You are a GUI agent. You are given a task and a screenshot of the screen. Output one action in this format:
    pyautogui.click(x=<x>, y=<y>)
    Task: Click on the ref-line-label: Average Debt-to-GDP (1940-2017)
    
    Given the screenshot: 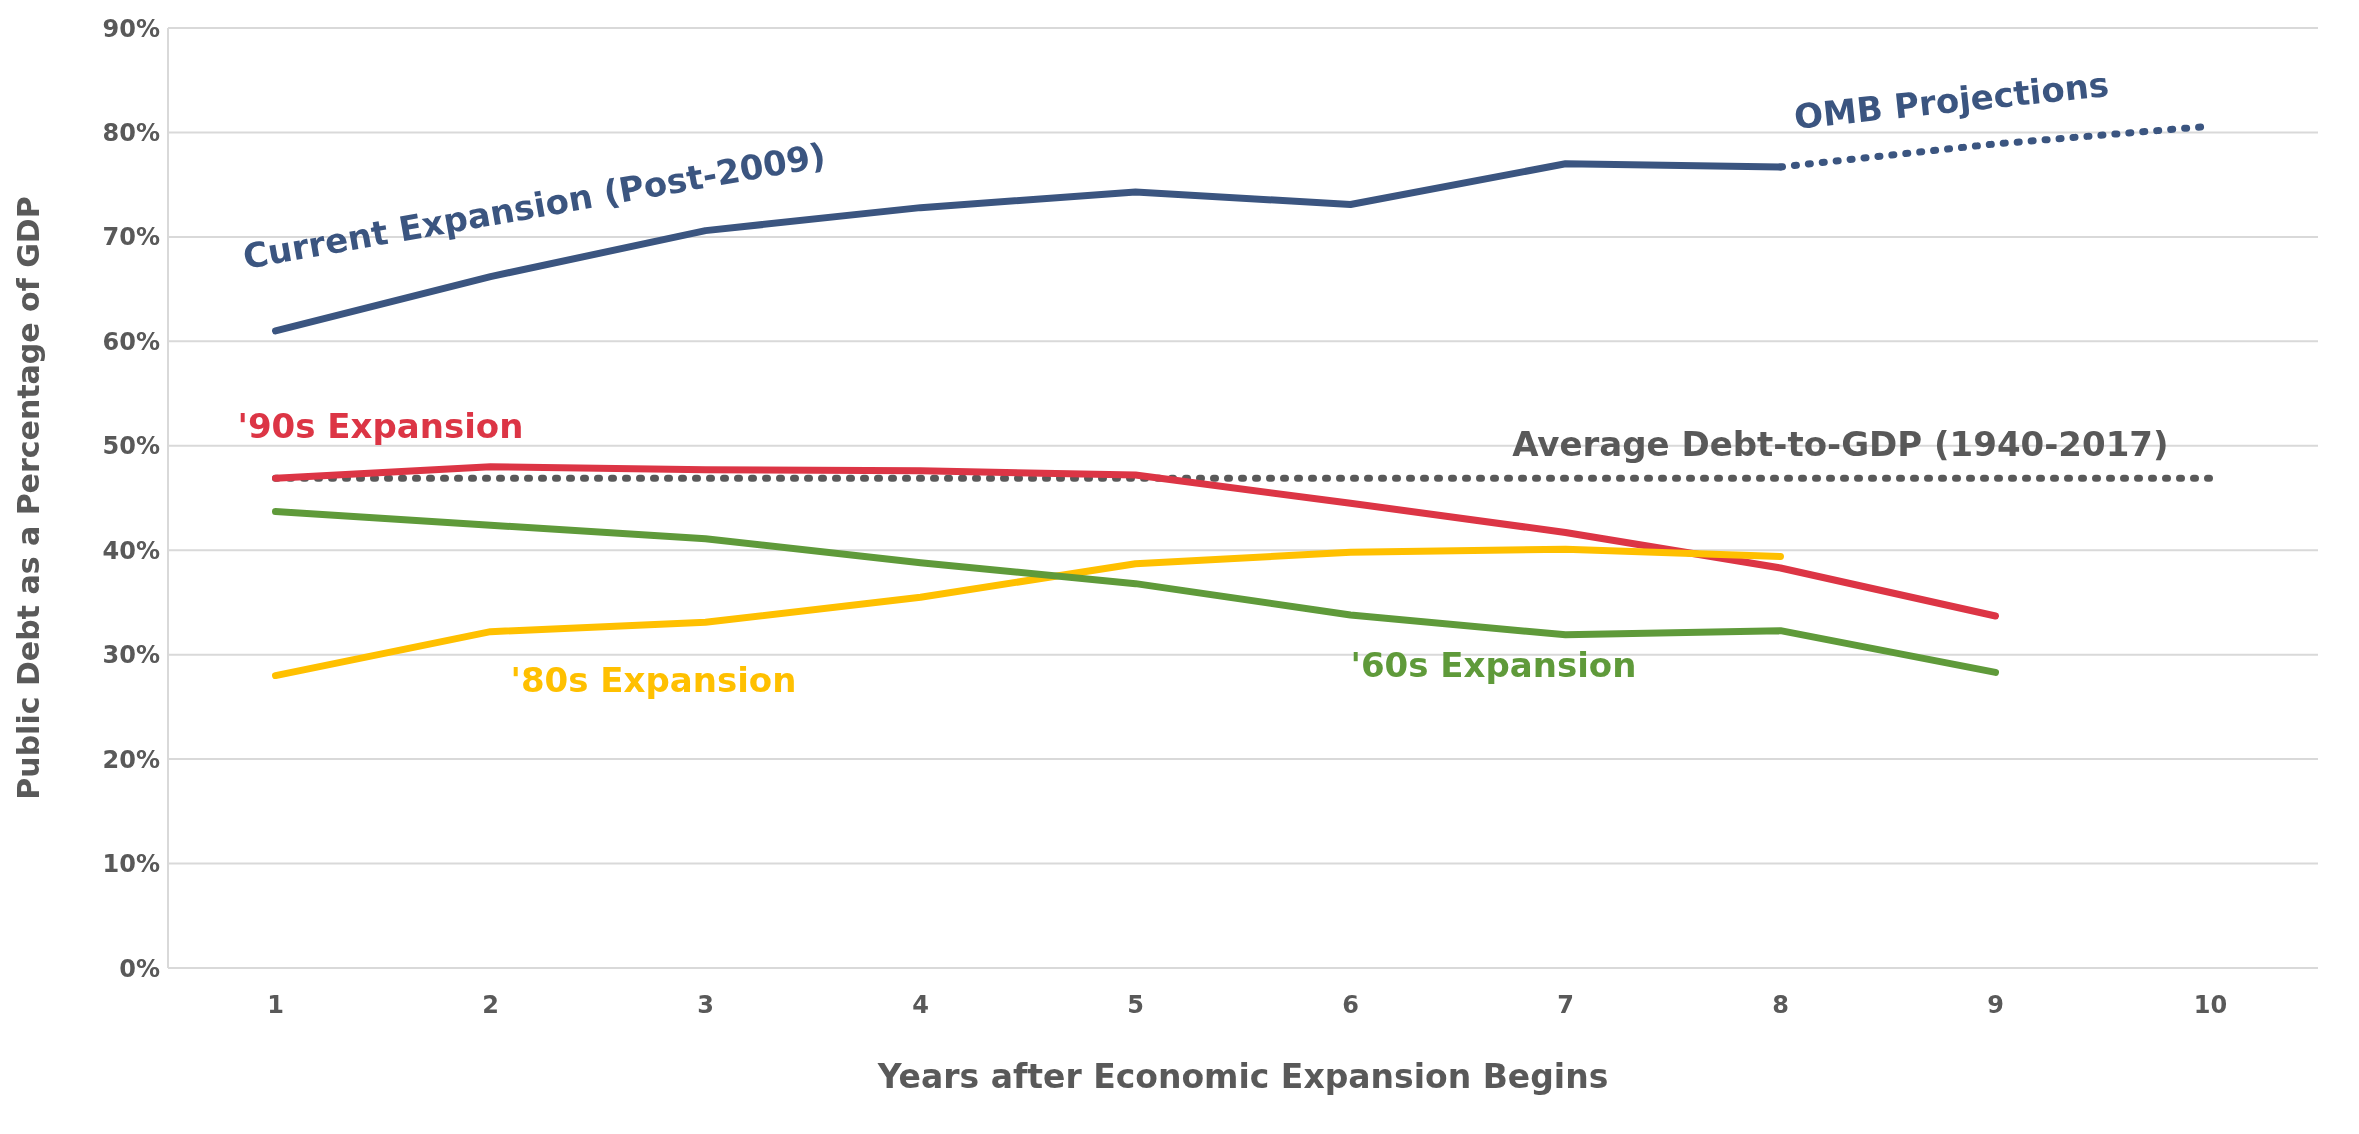 What is the action you would take?
    pyautogui.click(x=1840, y=444)
    